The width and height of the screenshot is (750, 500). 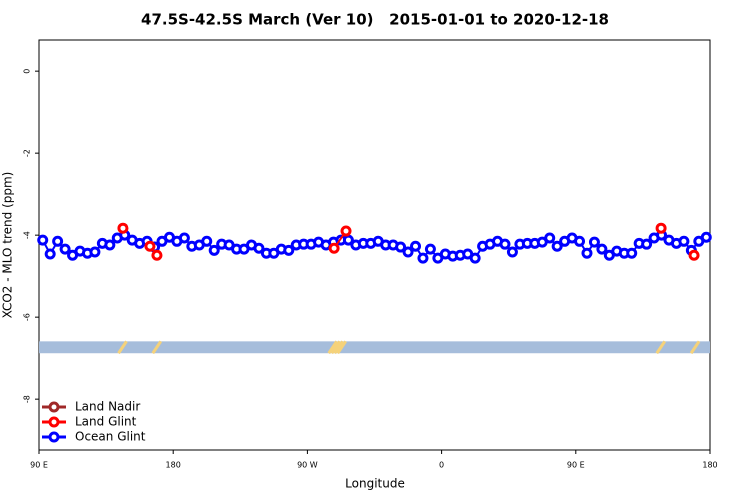 I want to click on x-tick-label: 0, so click(x=441, y=465).